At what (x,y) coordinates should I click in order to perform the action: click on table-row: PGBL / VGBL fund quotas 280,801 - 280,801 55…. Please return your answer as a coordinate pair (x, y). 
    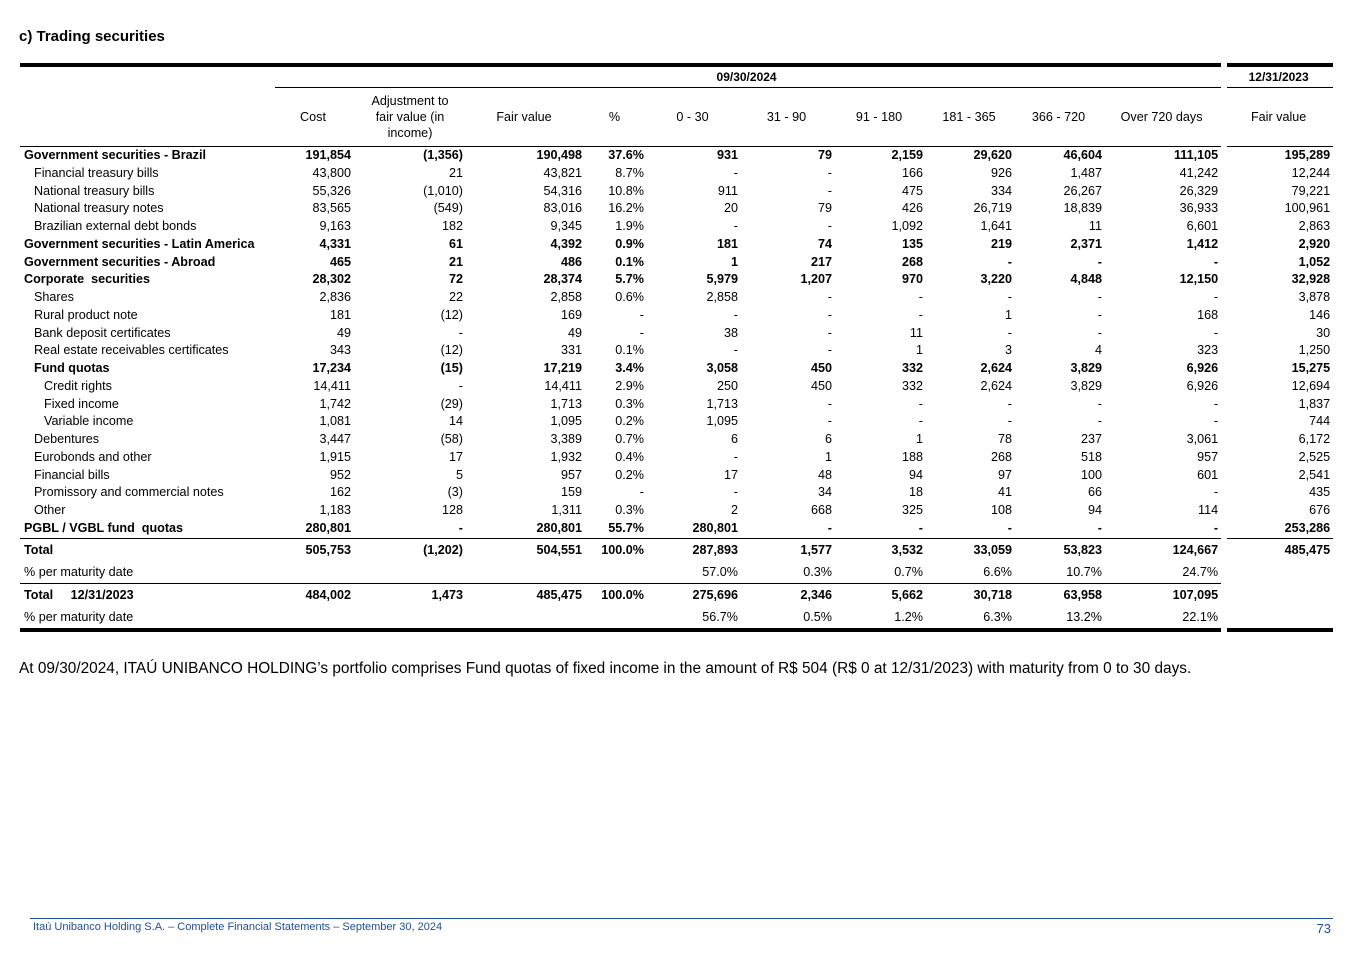
    Looking at the image, I should click on (677, 528).